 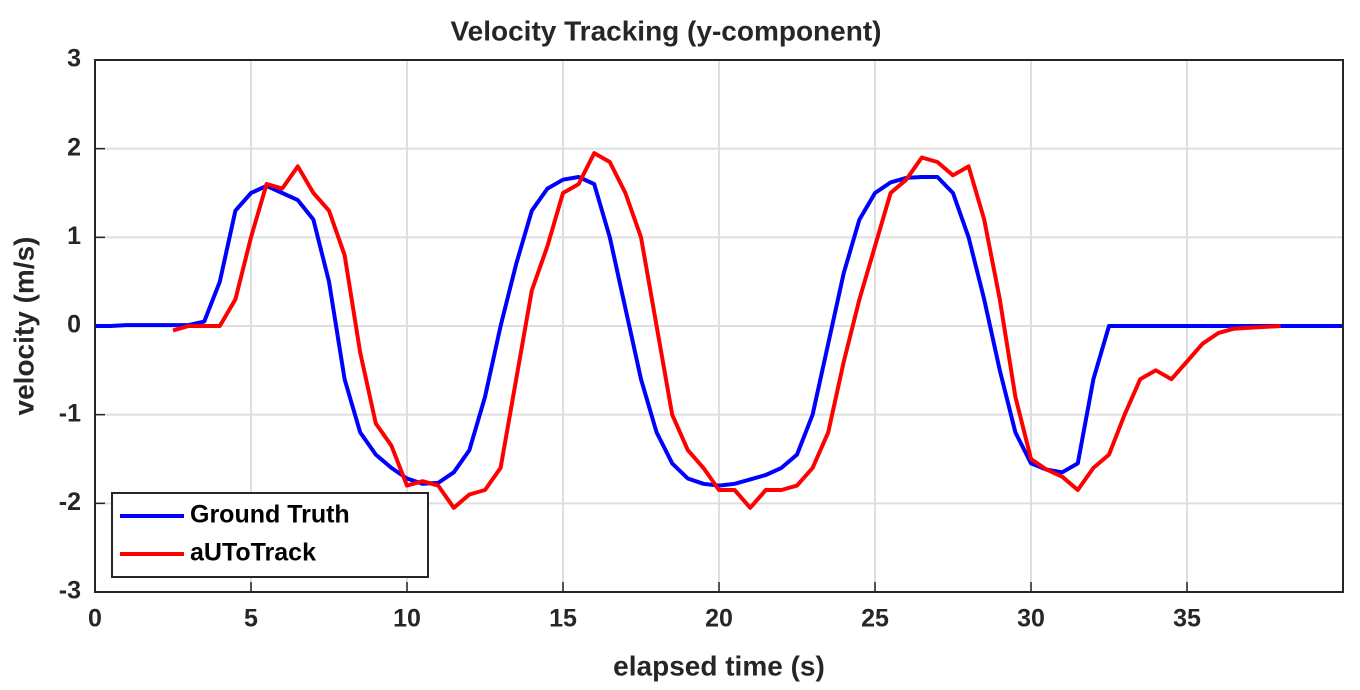 What do you see at coordinates (74, 147) in the screenshot?
I see `y-tick-label: 2` at bounding box center [74, 147].